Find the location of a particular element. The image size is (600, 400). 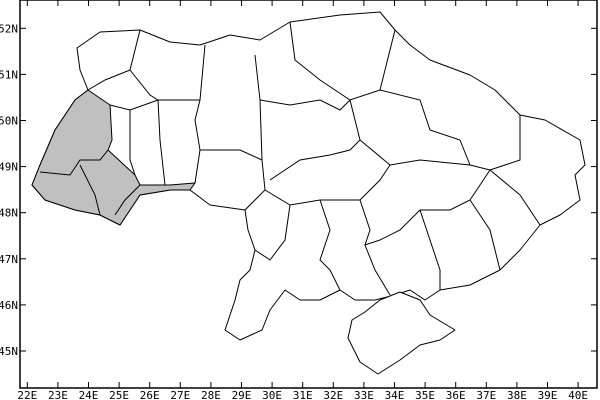

y-tick-label: 47N is located at coordinates (9, 259).